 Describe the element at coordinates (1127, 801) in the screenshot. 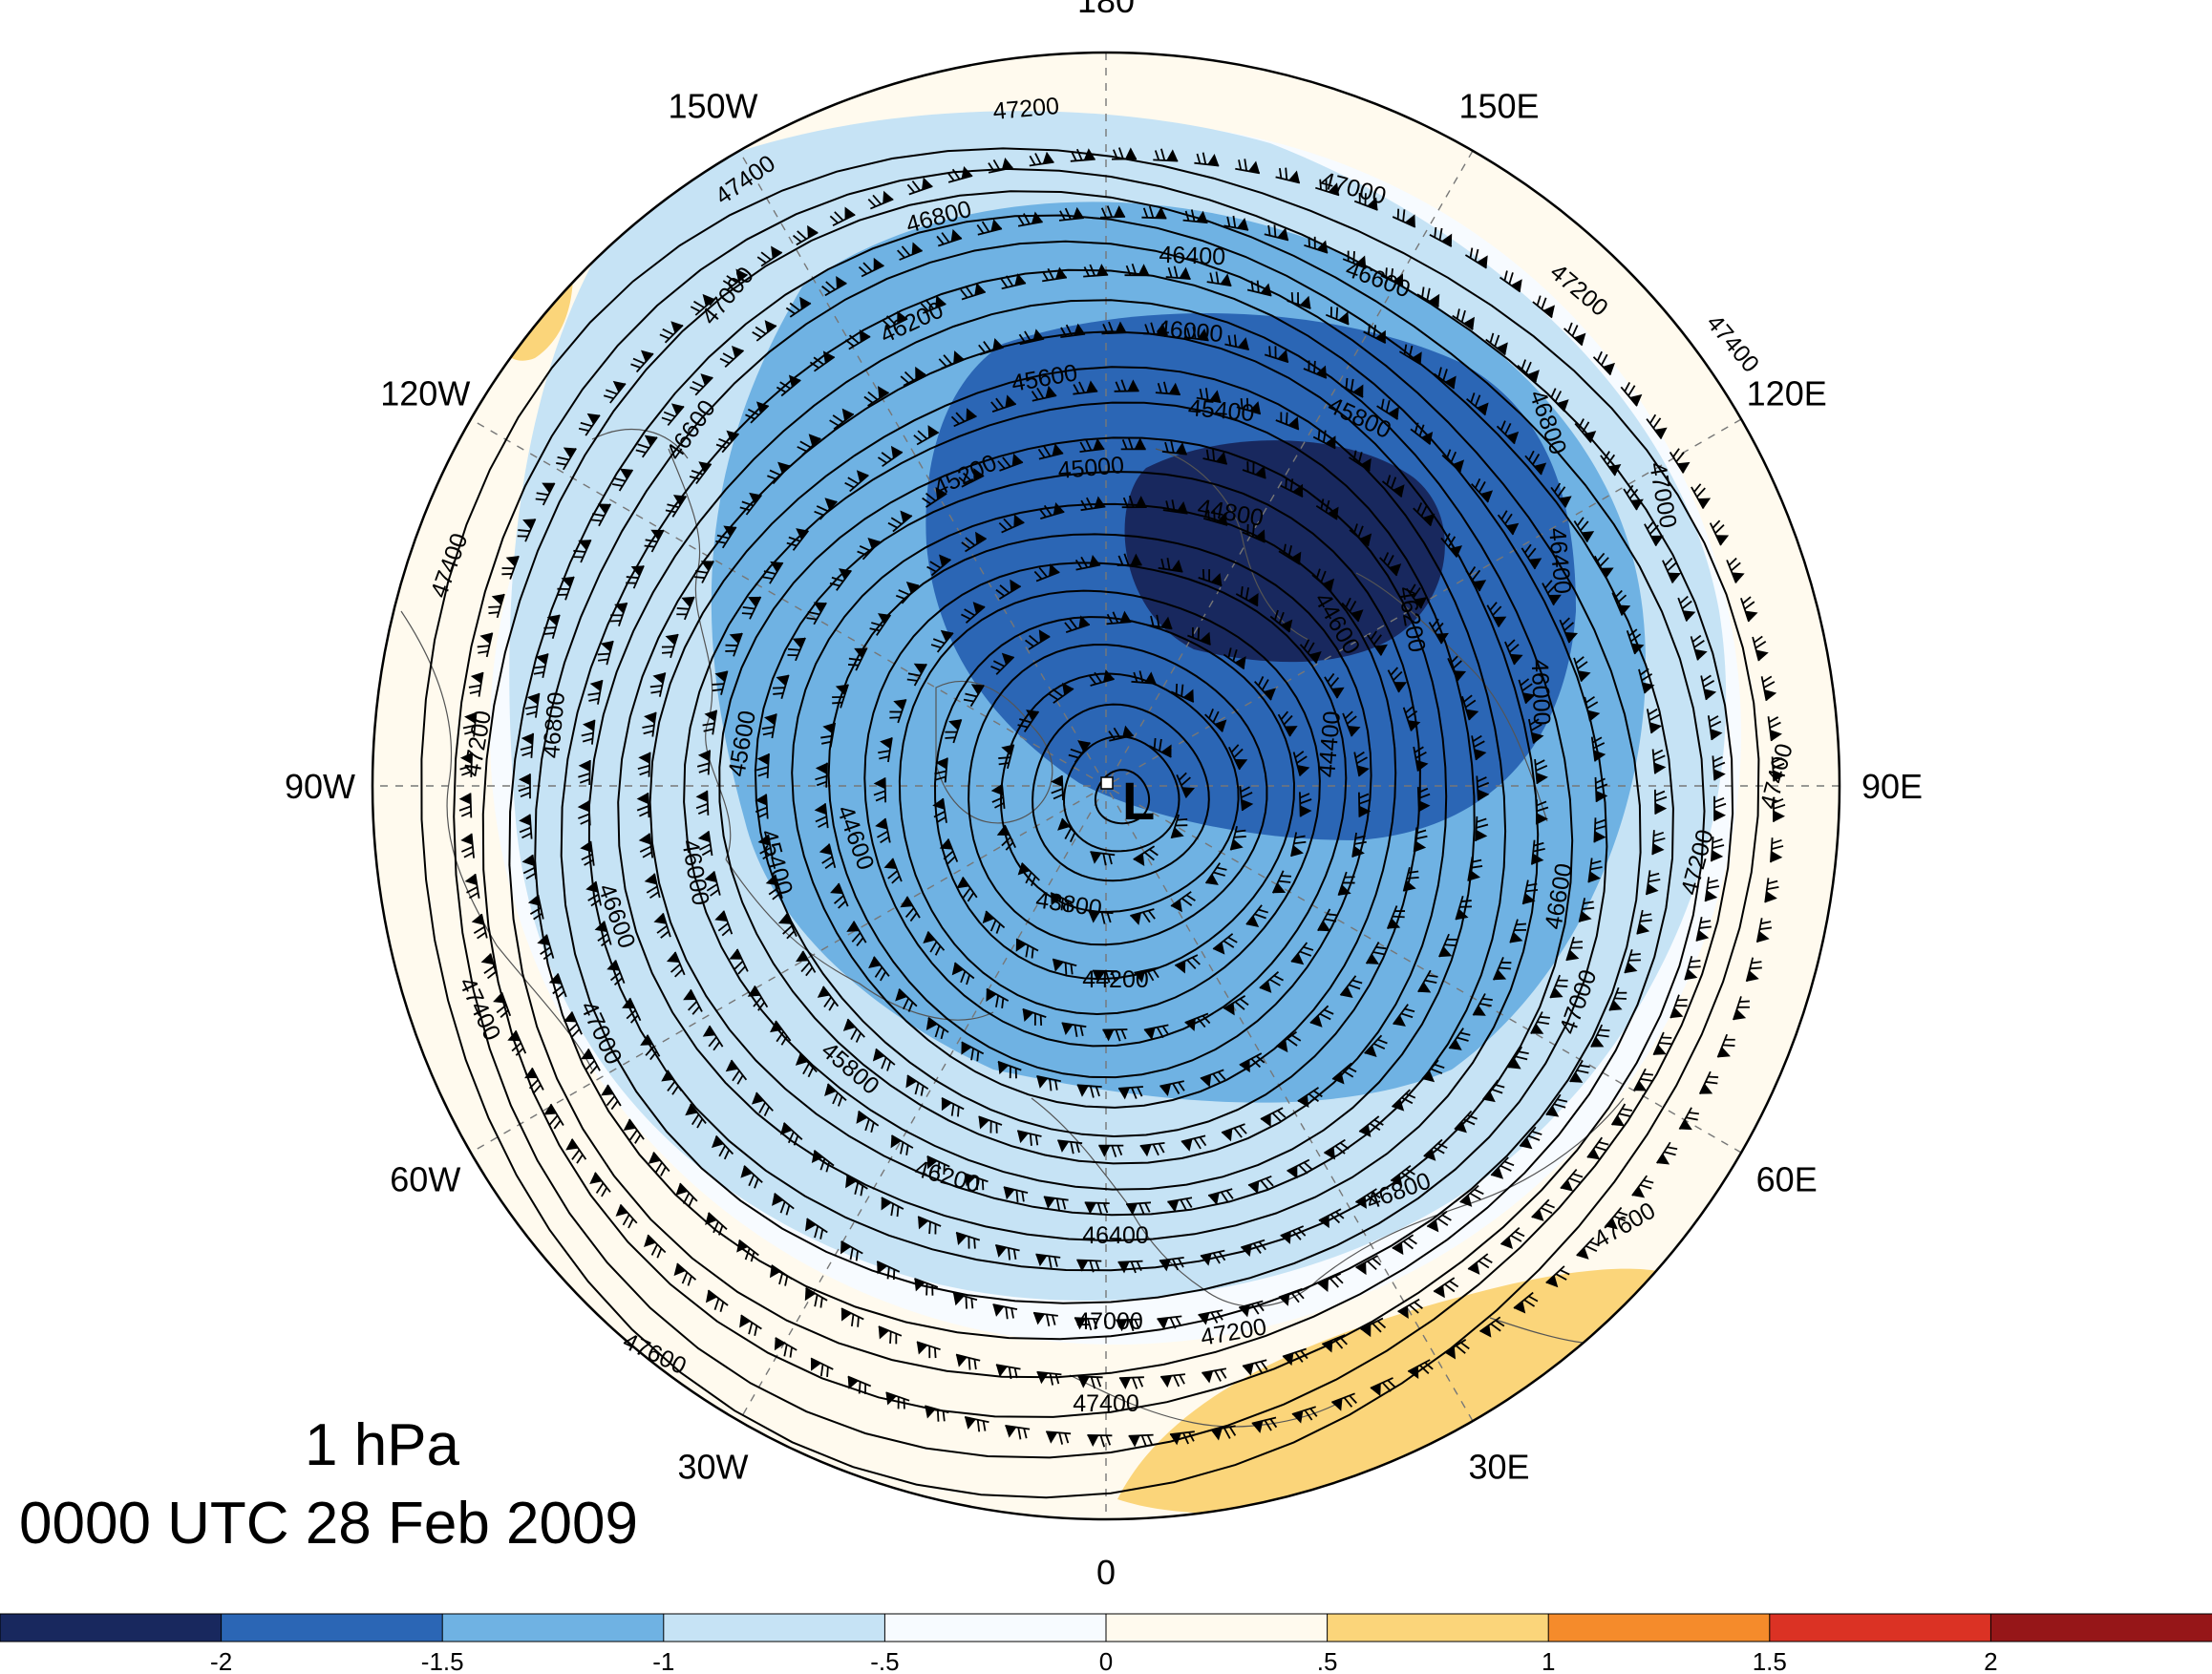

I see `low-center-marker: L` at that location.